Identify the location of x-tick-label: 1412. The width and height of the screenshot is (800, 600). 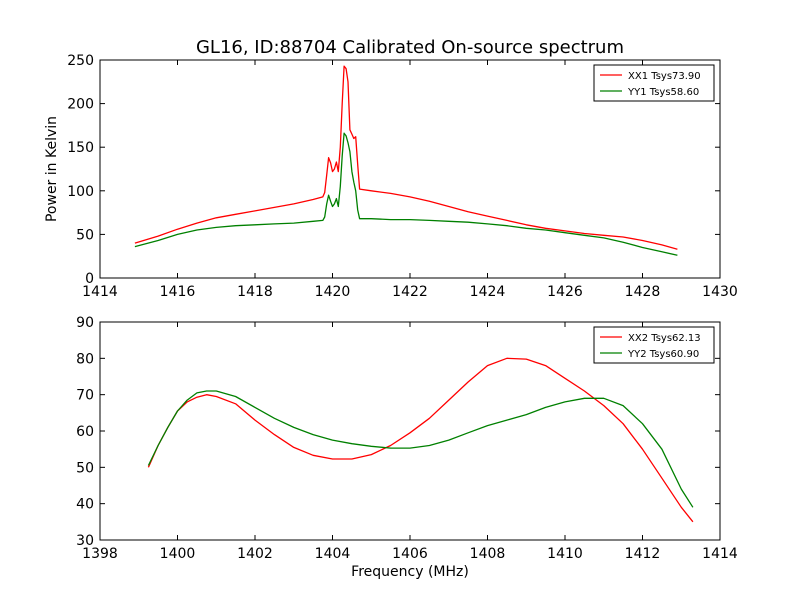
(643, 554).